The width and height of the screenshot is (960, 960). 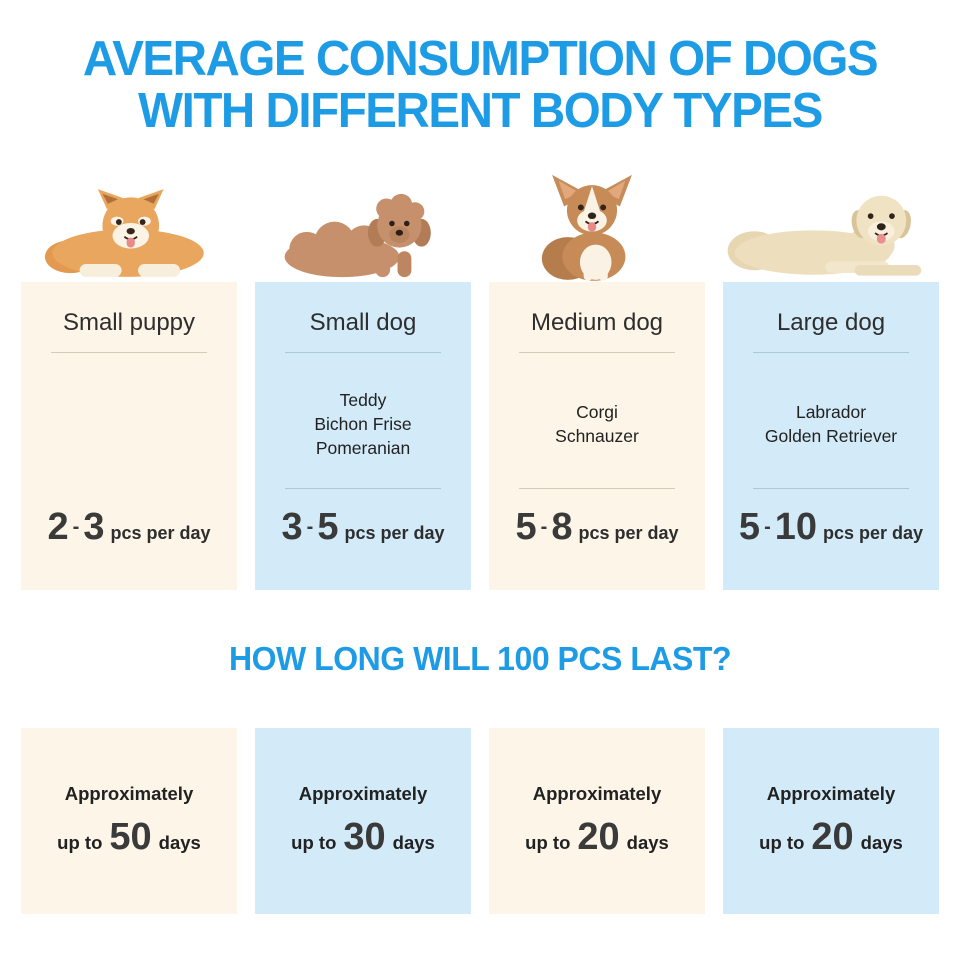 I want to click on toy-poodle-image, so click(x=357, y=235).